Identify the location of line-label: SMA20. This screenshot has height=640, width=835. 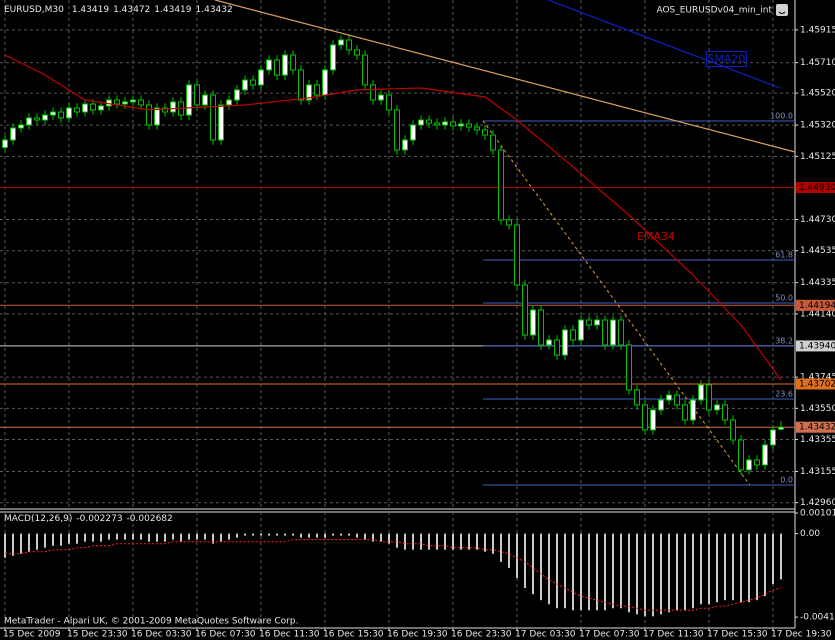
(726, 59).